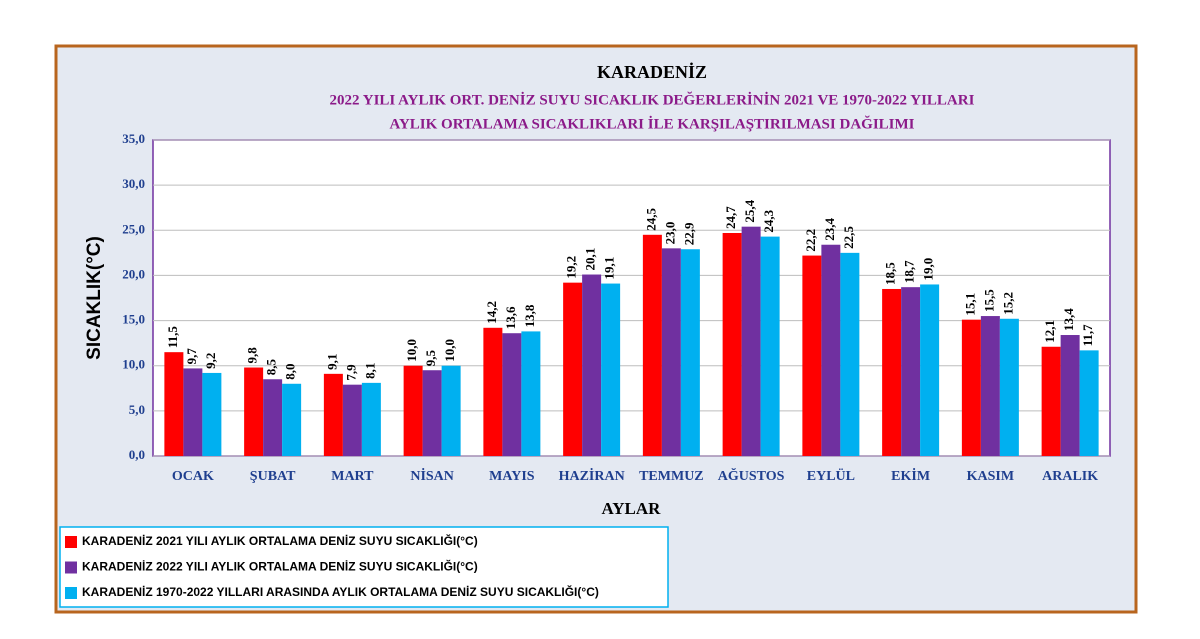  Describe the element at coordinates (432, 475) in the screenshot. I see `x-tick-label: NİSAN` at that location.